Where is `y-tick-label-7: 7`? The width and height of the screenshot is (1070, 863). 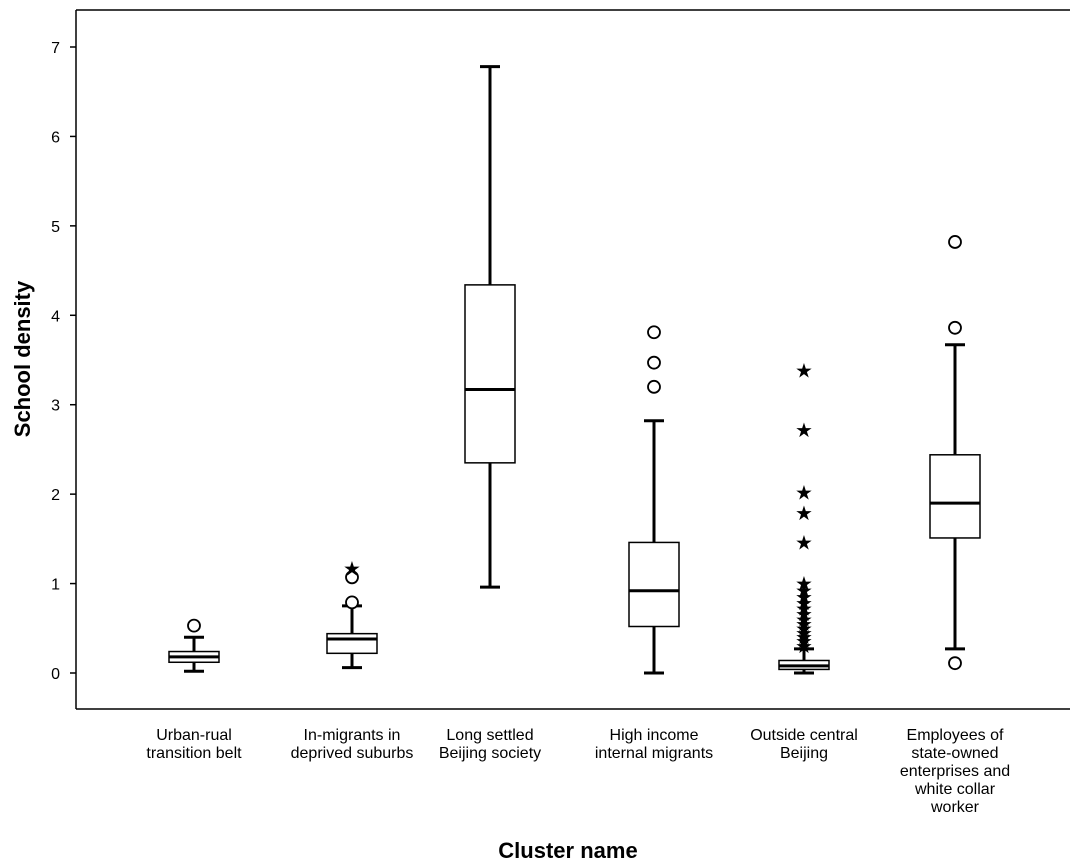 y-tick-label-7: 7 is located at coordinates (55, 48).